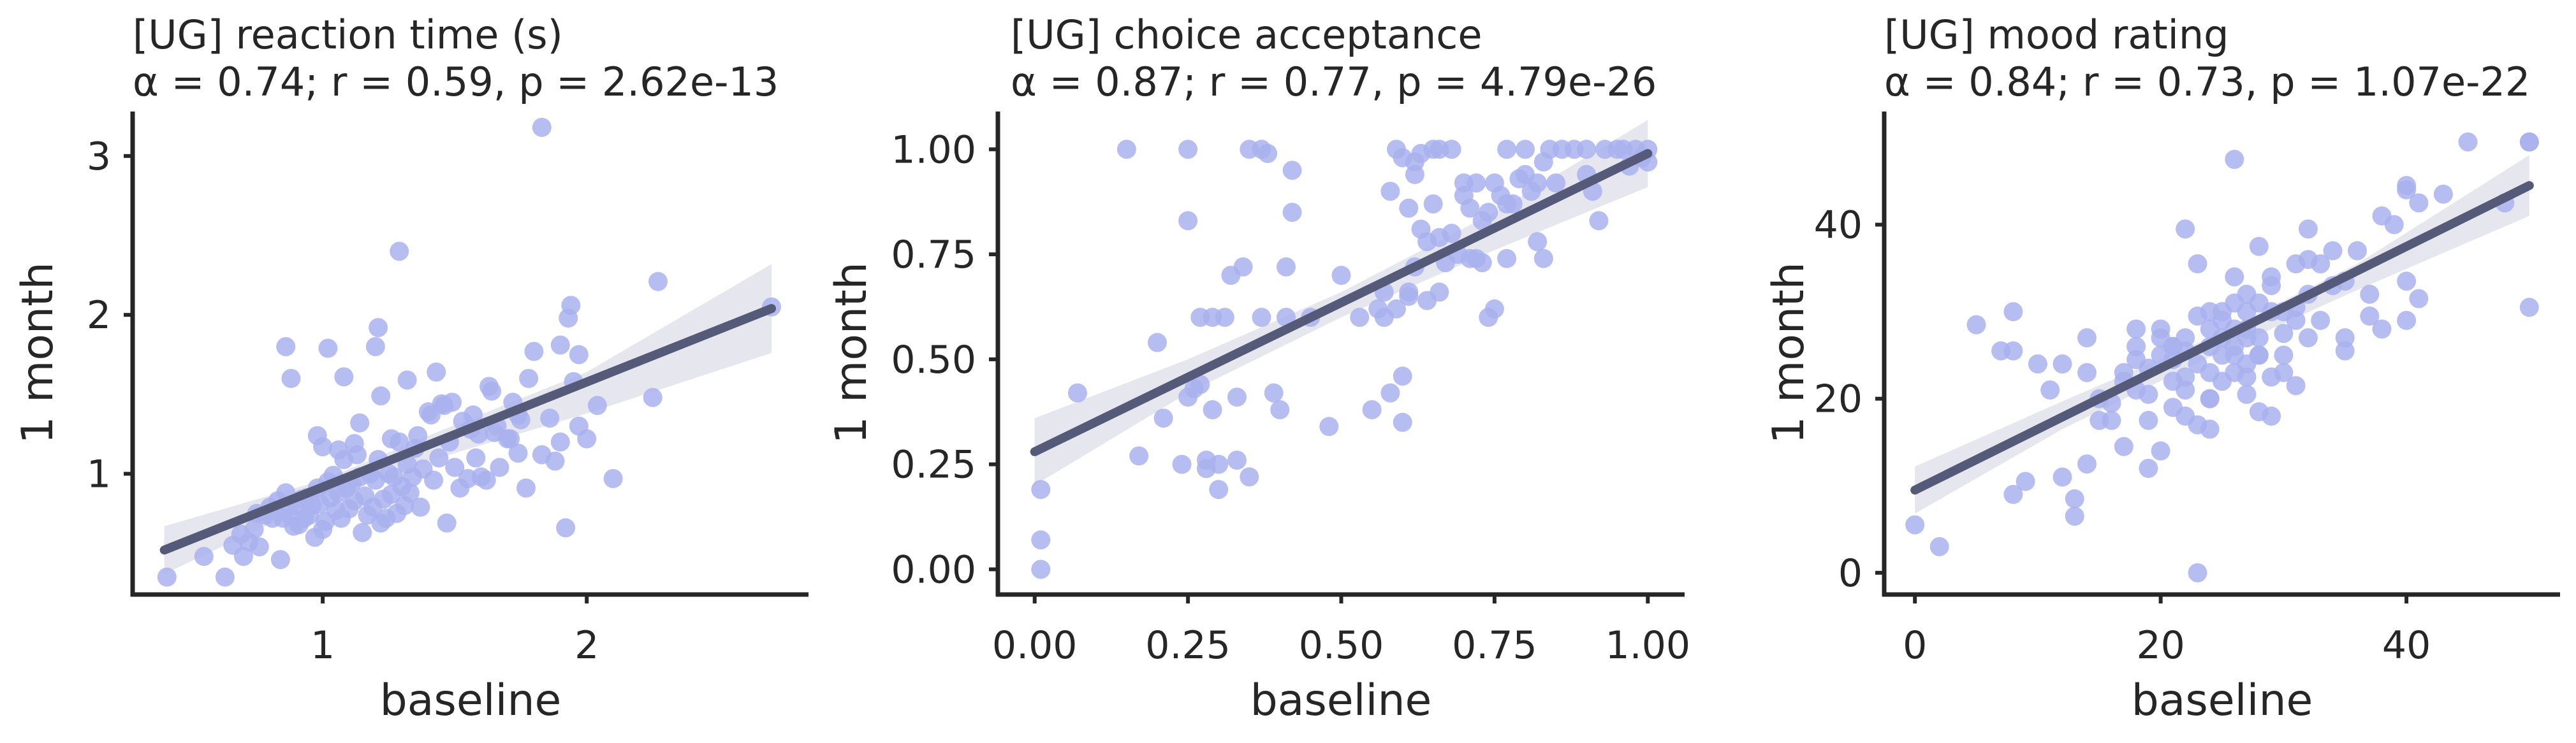 The image size is (2576, 743). What do you see at coordinates (1246, 34) in the screenshot?
I see `panel-title: [UG] choice acceptance` at bounding box center [1246, 34].